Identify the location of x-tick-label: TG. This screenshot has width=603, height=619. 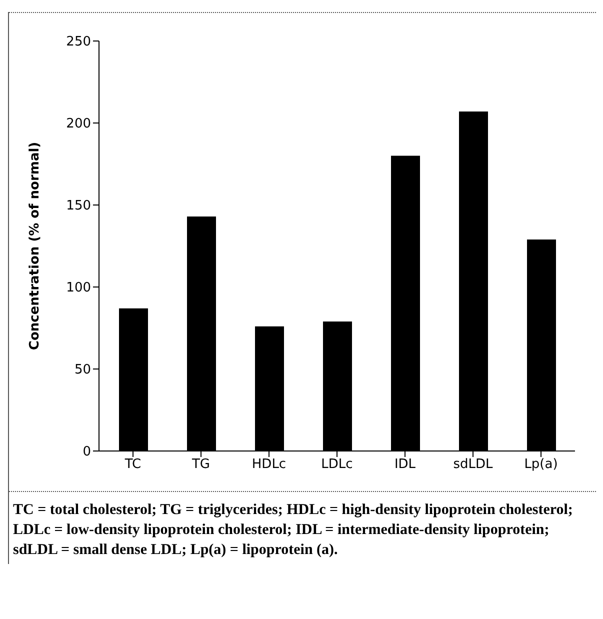
(200, 464).